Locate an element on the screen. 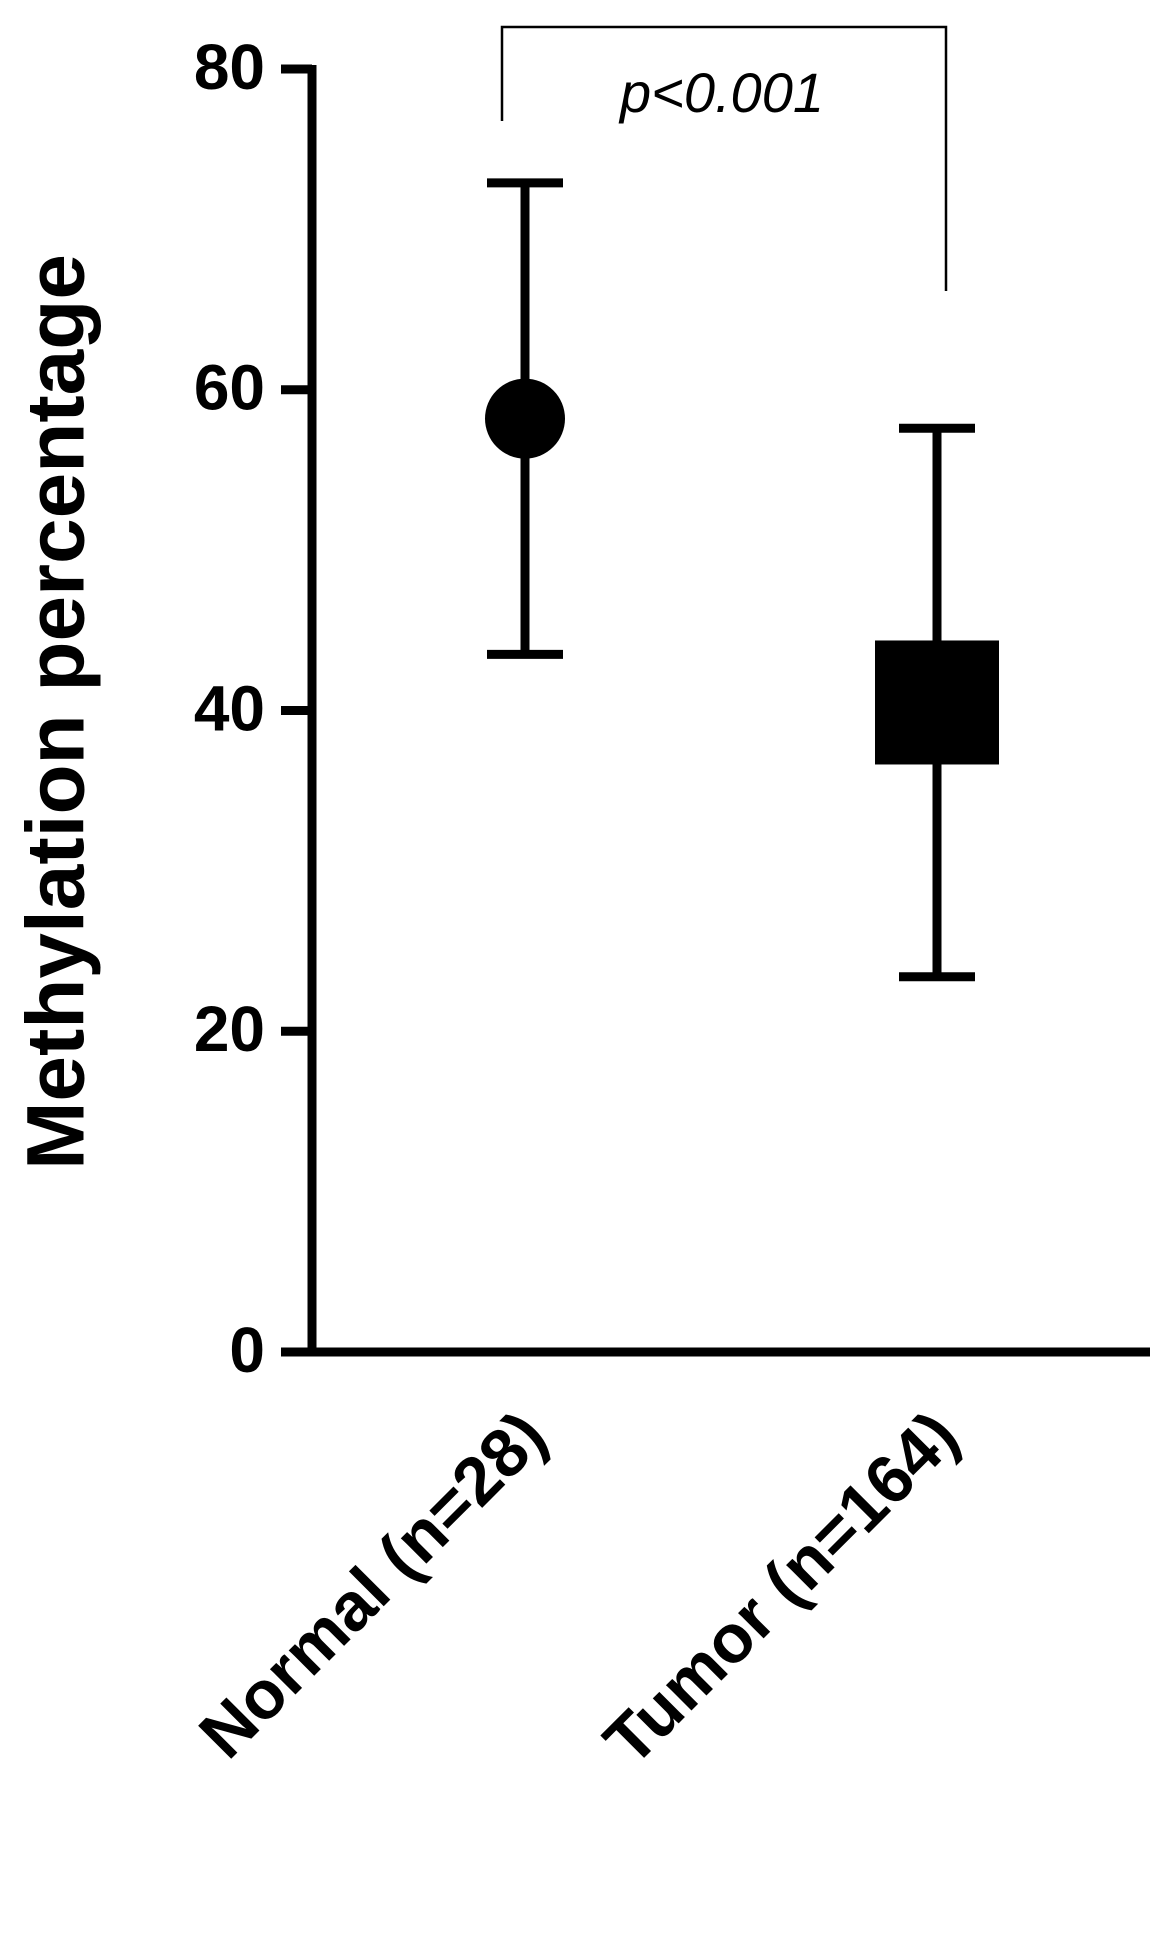 The image size is (1169, 1959). y-tick-label: 20 is located at coordinates (229, 1029).